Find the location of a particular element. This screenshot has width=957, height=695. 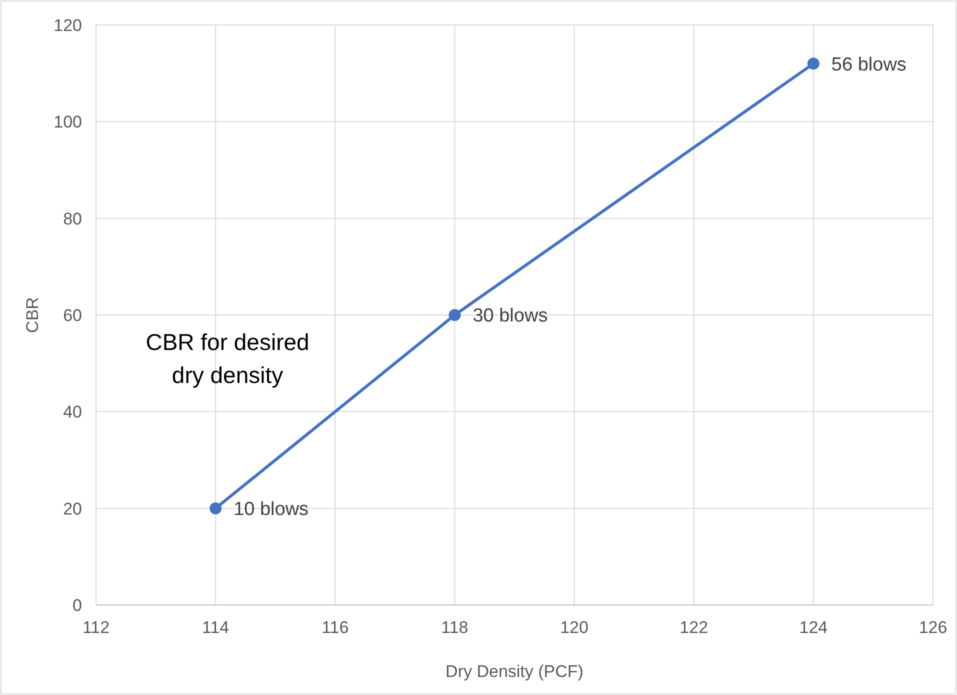

x-tick-label: 126 is located at coordinates (933, 627).